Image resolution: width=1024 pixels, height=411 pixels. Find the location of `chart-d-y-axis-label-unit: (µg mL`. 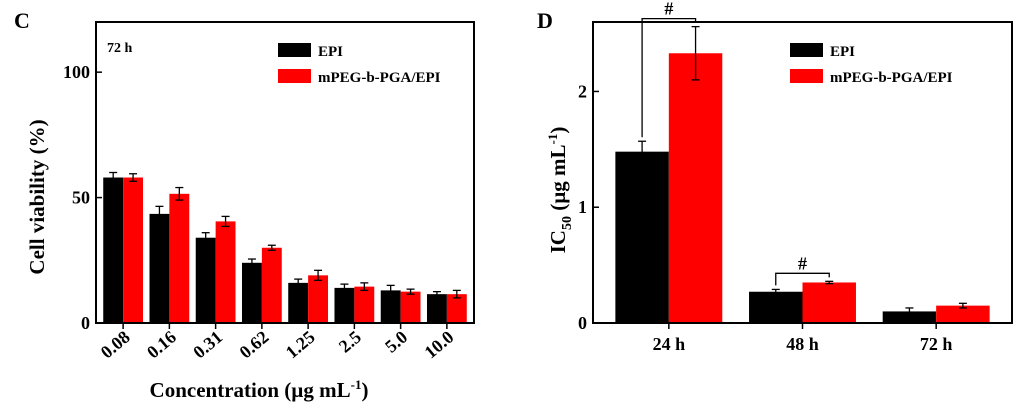

chart-d-y-axis-label-unit: (µg mL is located at coordinates (558, 180).